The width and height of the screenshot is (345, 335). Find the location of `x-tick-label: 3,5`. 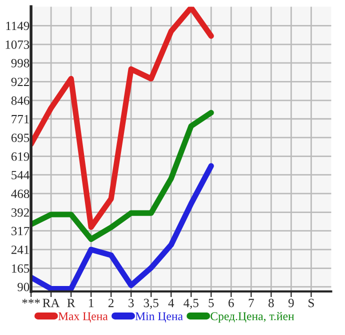

x-tick-label: 3,5 is located at coordinates (151, 303).